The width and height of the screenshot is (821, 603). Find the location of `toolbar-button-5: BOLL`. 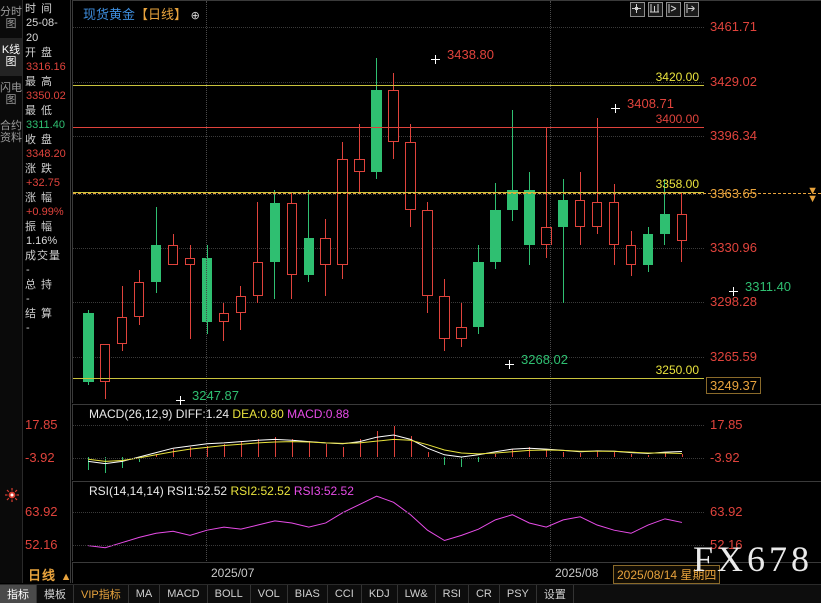

toolbar-button-5: BOLL is located at coordinates (229, 594).